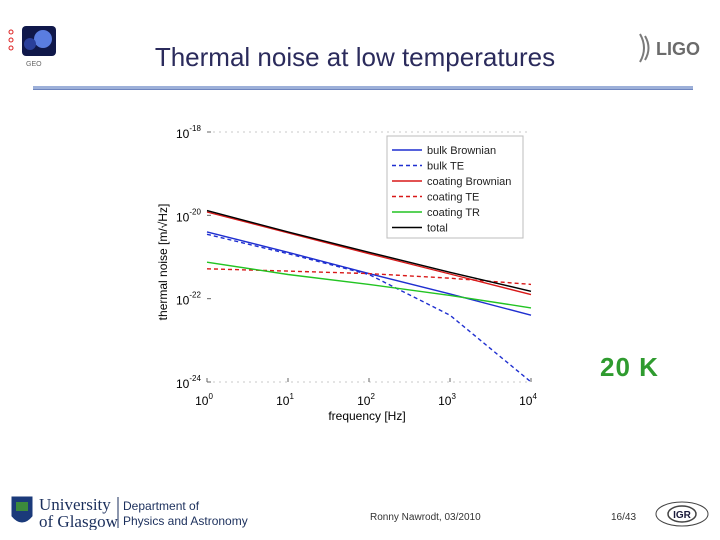  Describe the element at coordinates (445, 167) in the screenshot. I see `legend-label-bulk-te: bulk TE` at that location.